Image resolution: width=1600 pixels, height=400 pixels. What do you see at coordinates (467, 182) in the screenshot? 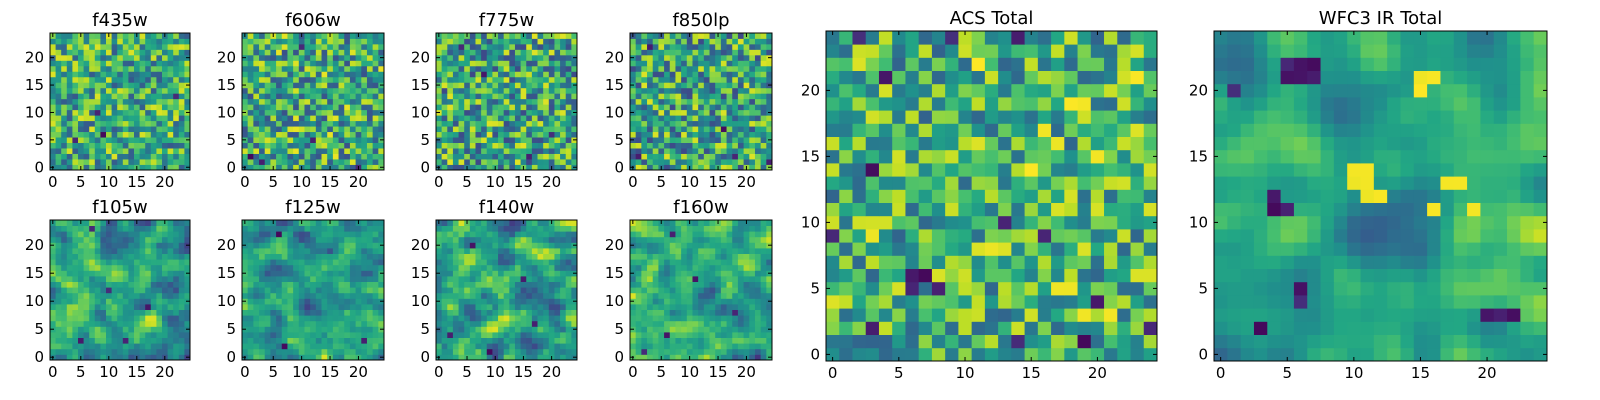
I see `x-tick-label: 5` at bounding box center [467, 182].